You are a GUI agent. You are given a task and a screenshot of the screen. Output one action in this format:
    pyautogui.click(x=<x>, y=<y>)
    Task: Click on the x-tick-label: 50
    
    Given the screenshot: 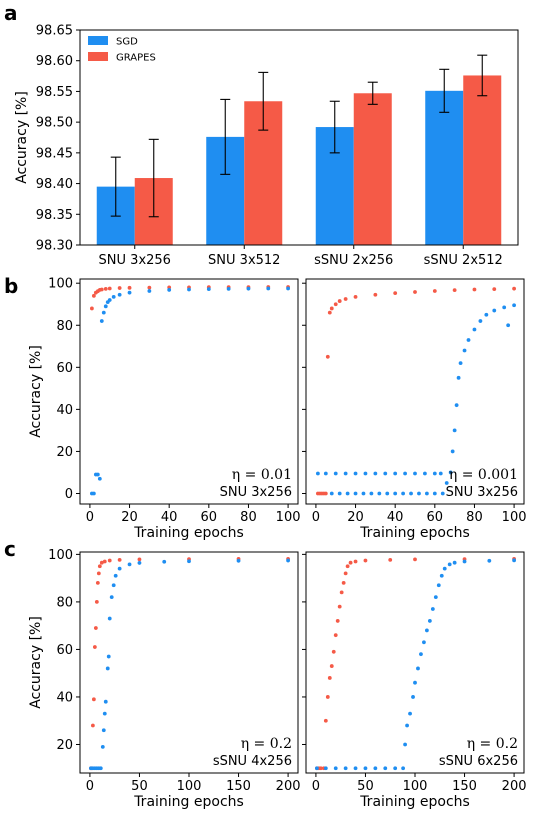 What is the action you would take?
    pyautogui.click(x=365, y=786)
    